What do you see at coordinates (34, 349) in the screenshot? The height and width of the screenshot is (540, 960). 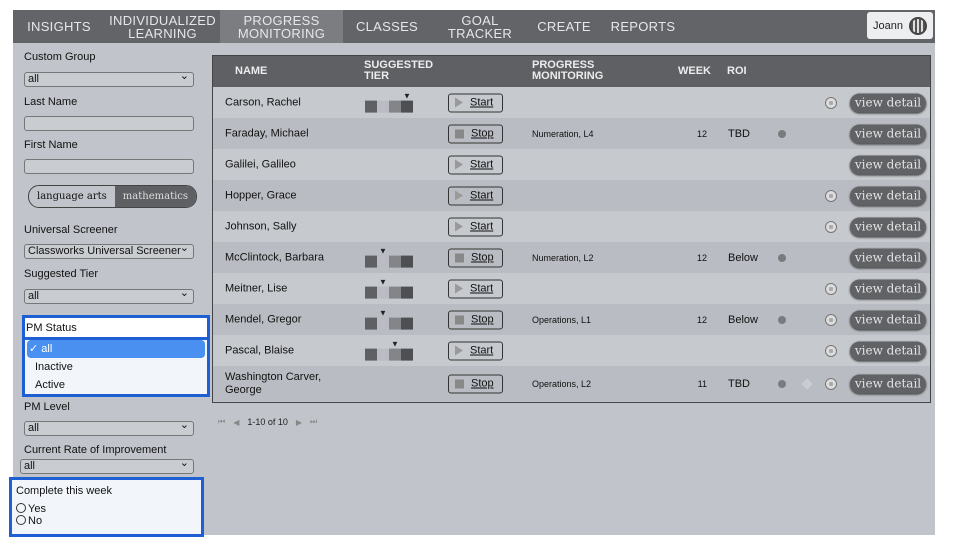 I see `check-icon: ✓` at bounding box center [34, 349].